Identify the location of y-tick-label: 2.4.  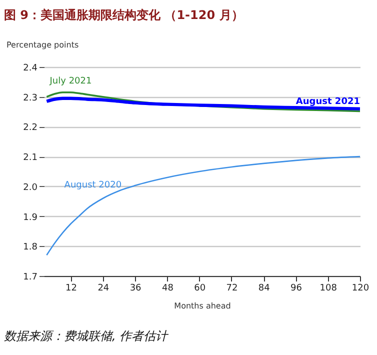
(30, 69).